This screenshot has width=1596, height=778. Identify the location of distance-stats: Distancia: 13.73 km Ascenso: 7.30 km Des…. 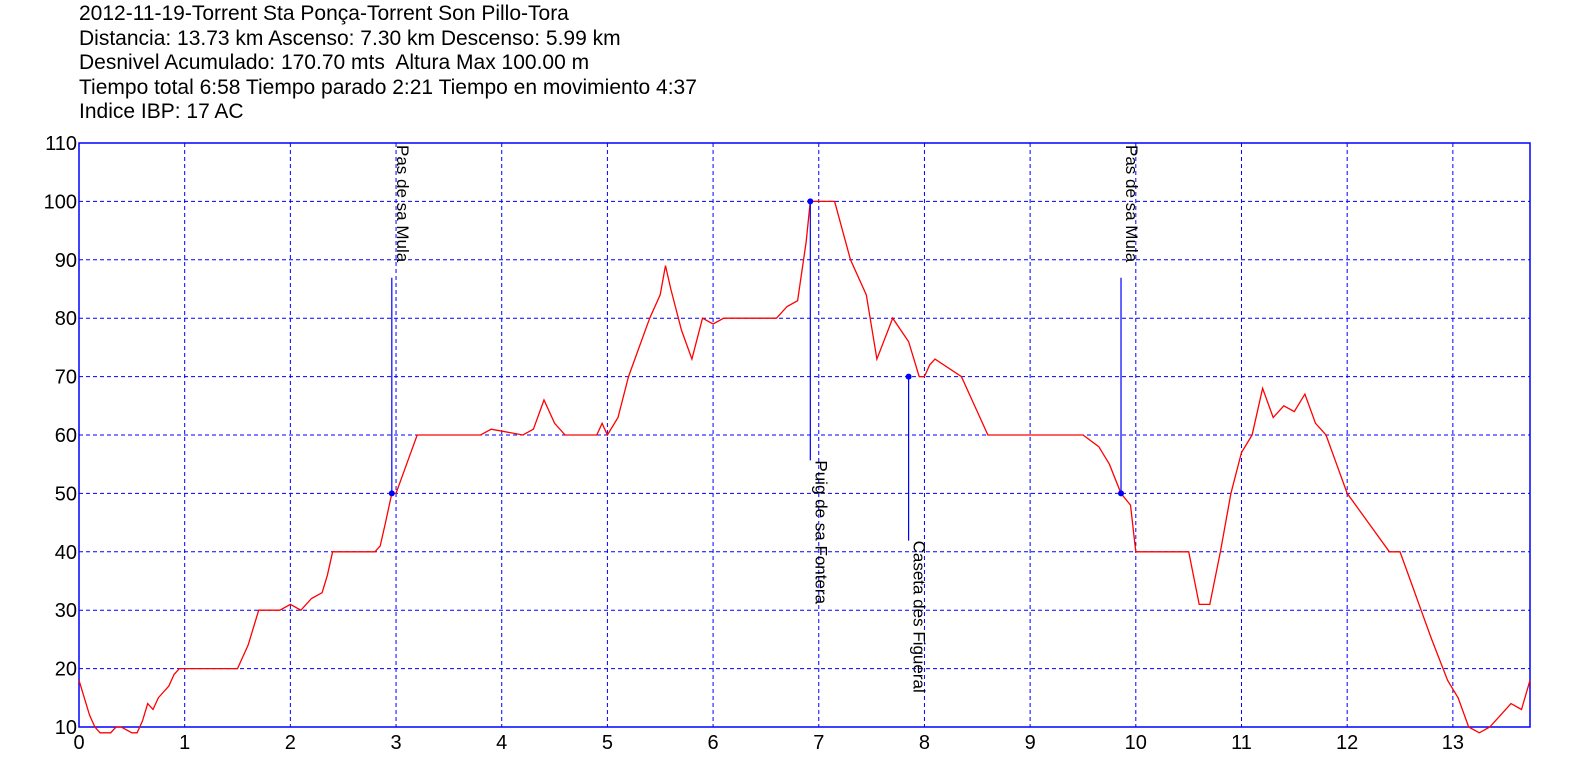
(350, 38).